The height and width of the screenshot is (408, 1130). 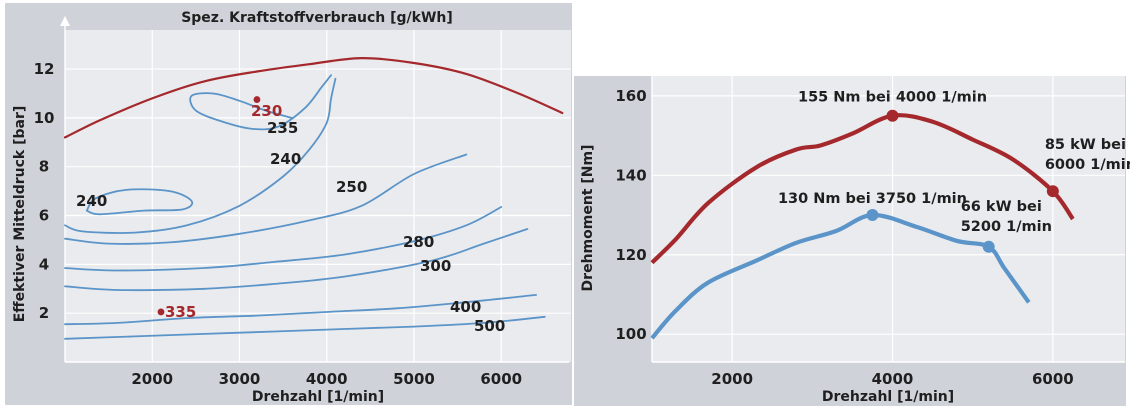 I want to click on operating-point-label: 6000 1/min, so click(x=1087, y=165).